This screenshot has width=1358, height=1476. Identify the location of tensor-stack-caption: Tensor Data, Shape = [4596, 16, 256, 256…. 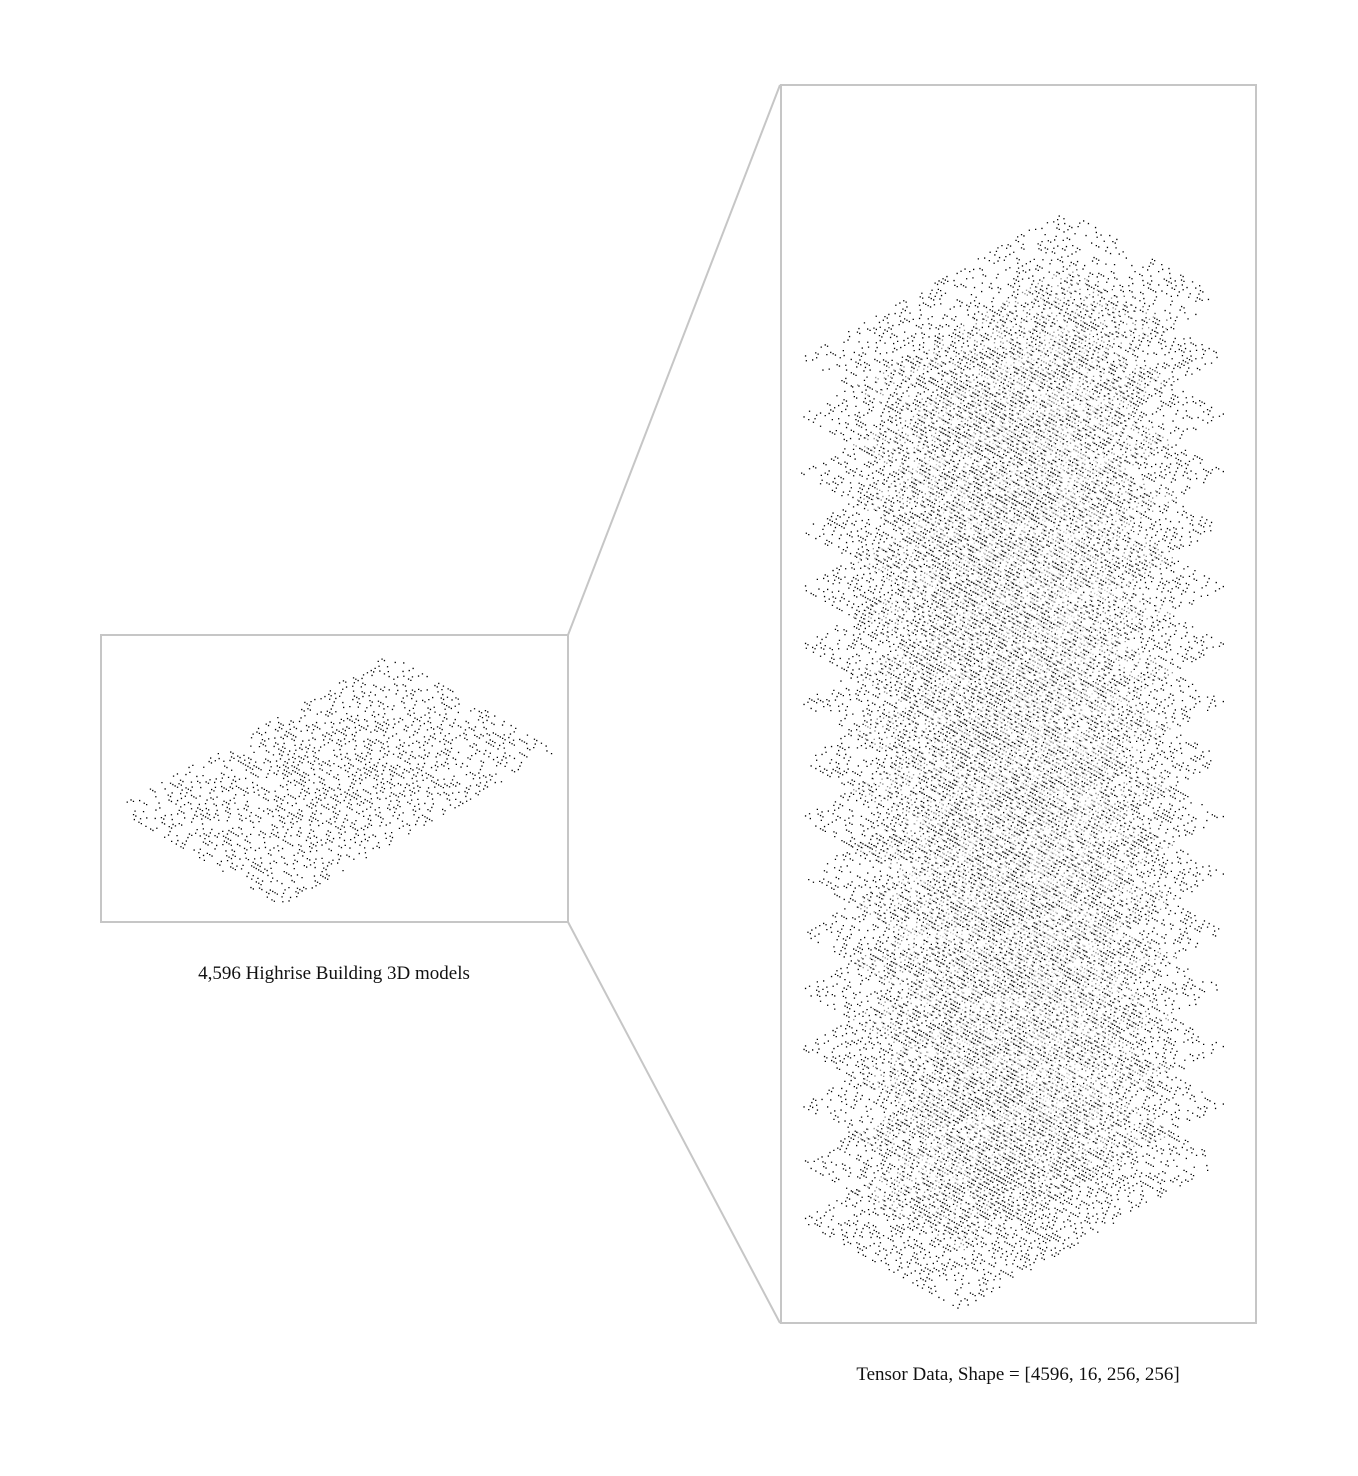
(1018, 1374).